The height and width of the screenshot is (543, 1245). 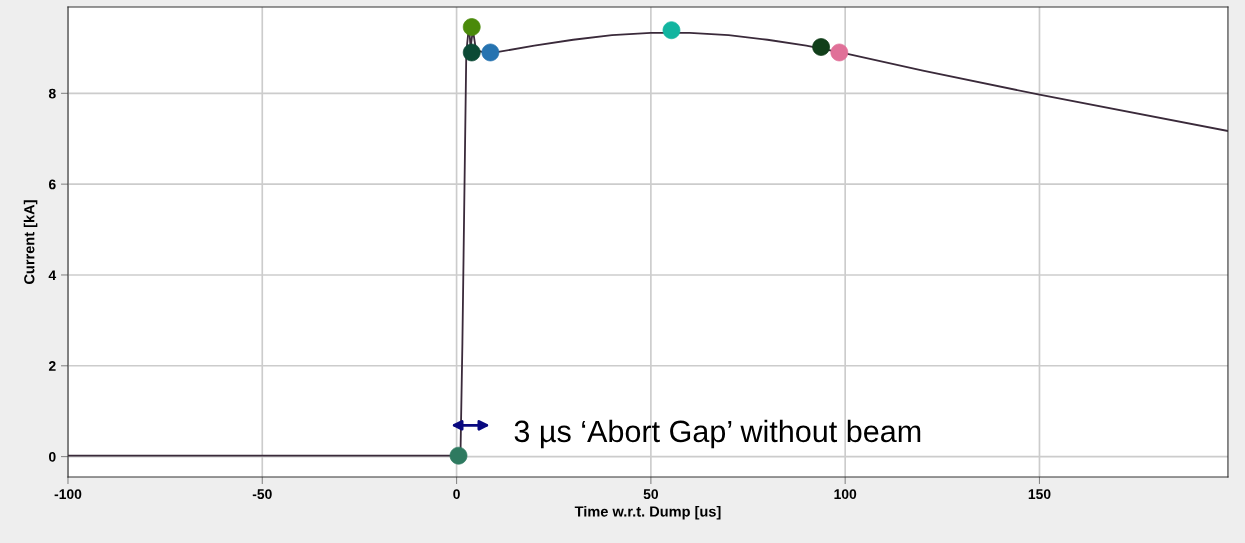 I want to click on y-axis-title: Current [kA], so click(x=30, y=242).